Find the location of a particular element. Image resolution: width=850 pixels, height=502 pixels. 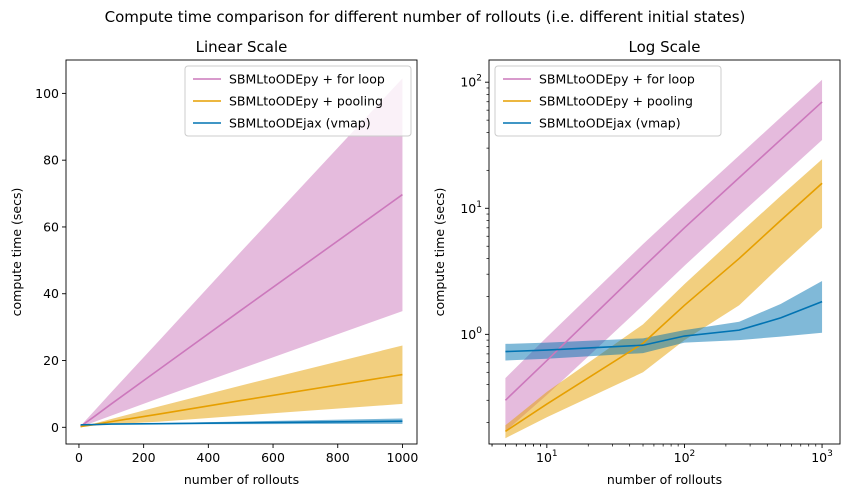

linear-x-tick-label: 800 is located at coordinates (338, 457).